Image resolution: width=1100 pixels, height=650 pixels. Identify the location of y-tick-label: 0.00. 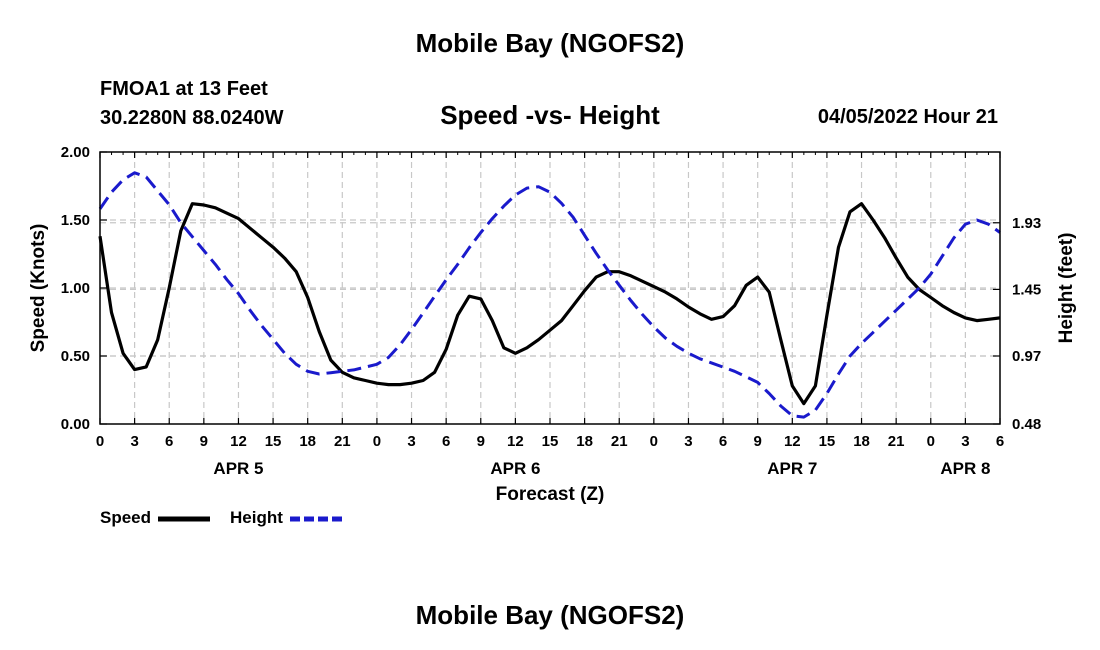
(75, 424).